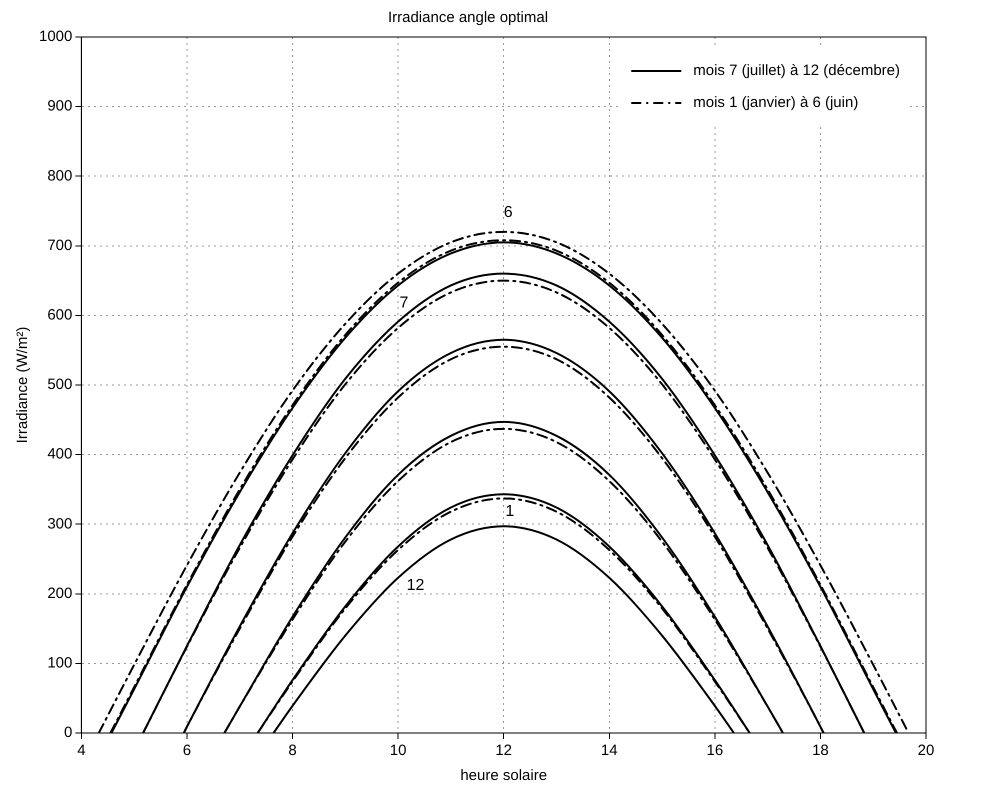 The image size is (986, 794). I want to click on x-tick-label: 16, so click(715, 751).